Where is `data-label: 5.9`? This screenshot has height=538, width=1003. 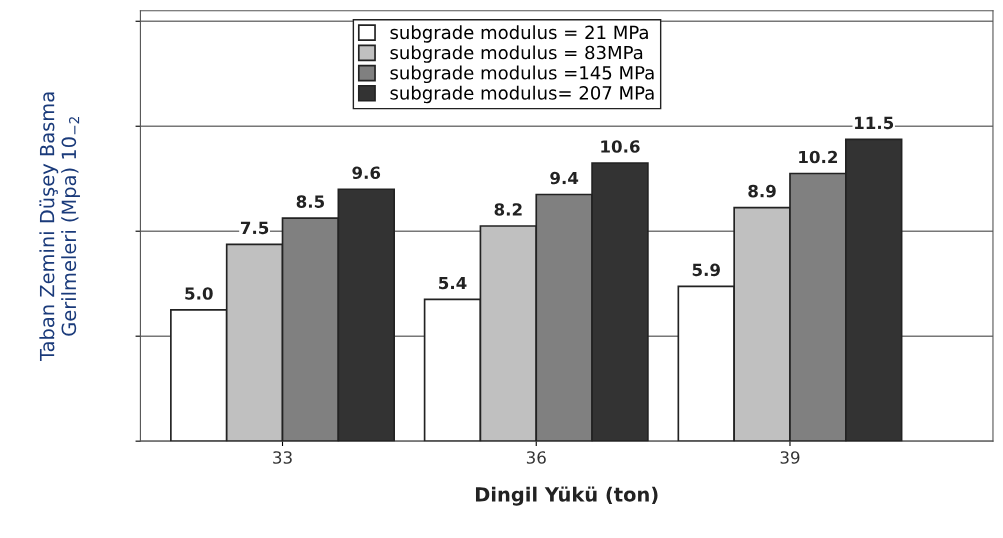 data-label: 5.9 is located at coordinates (706, 270).